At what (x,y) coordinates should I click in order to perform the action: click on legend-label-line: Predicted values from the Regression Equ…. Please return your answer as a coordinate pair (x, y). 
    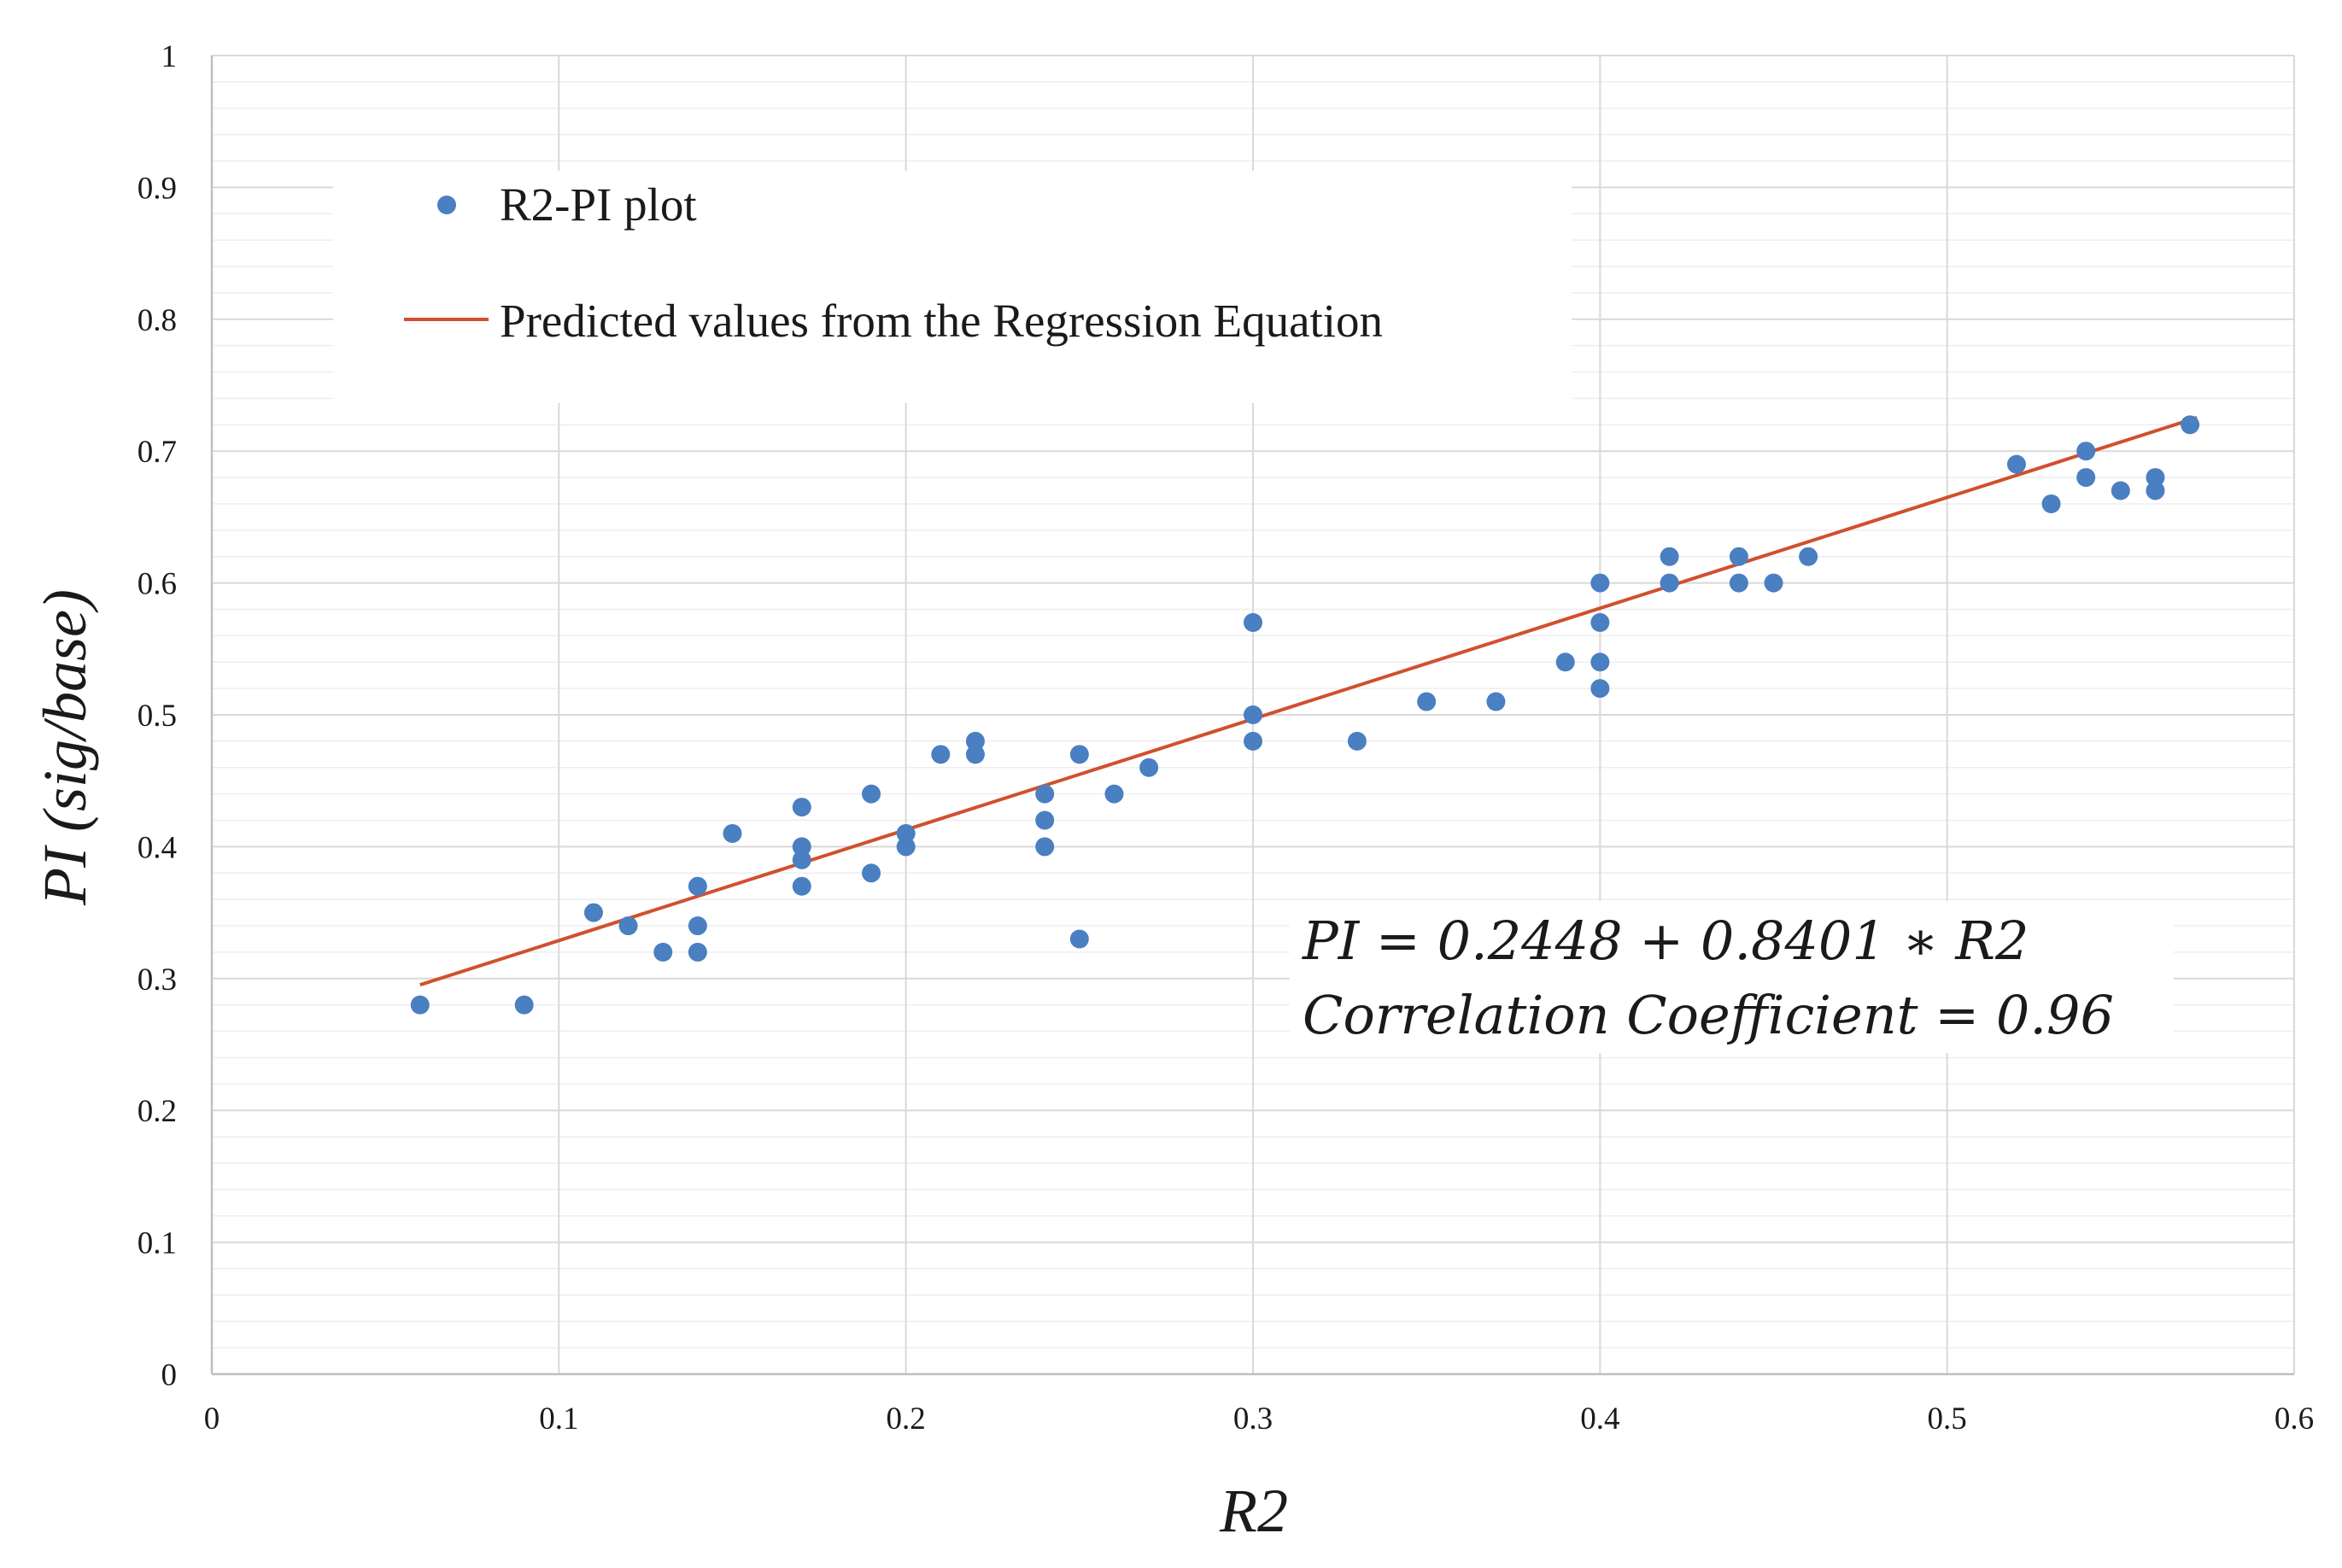
    Looking at the image, I should click on (942, 321).